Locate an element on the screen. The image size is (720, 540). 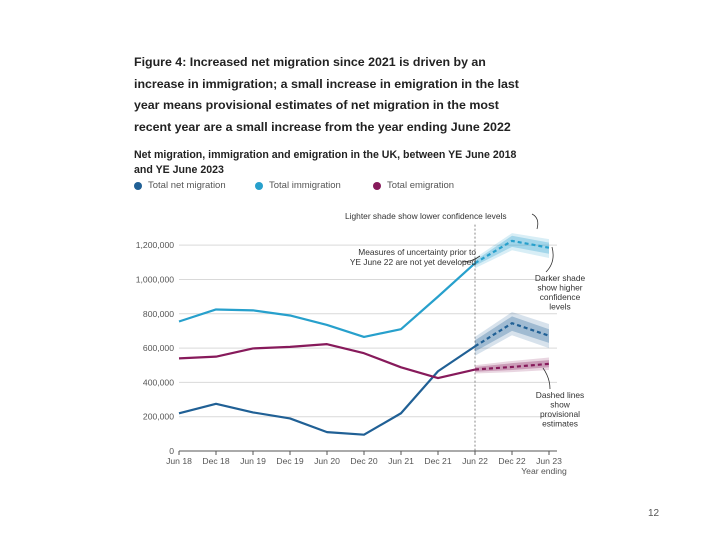
y-tick-label: 1,000,000 is located at coordinates (155, 279).